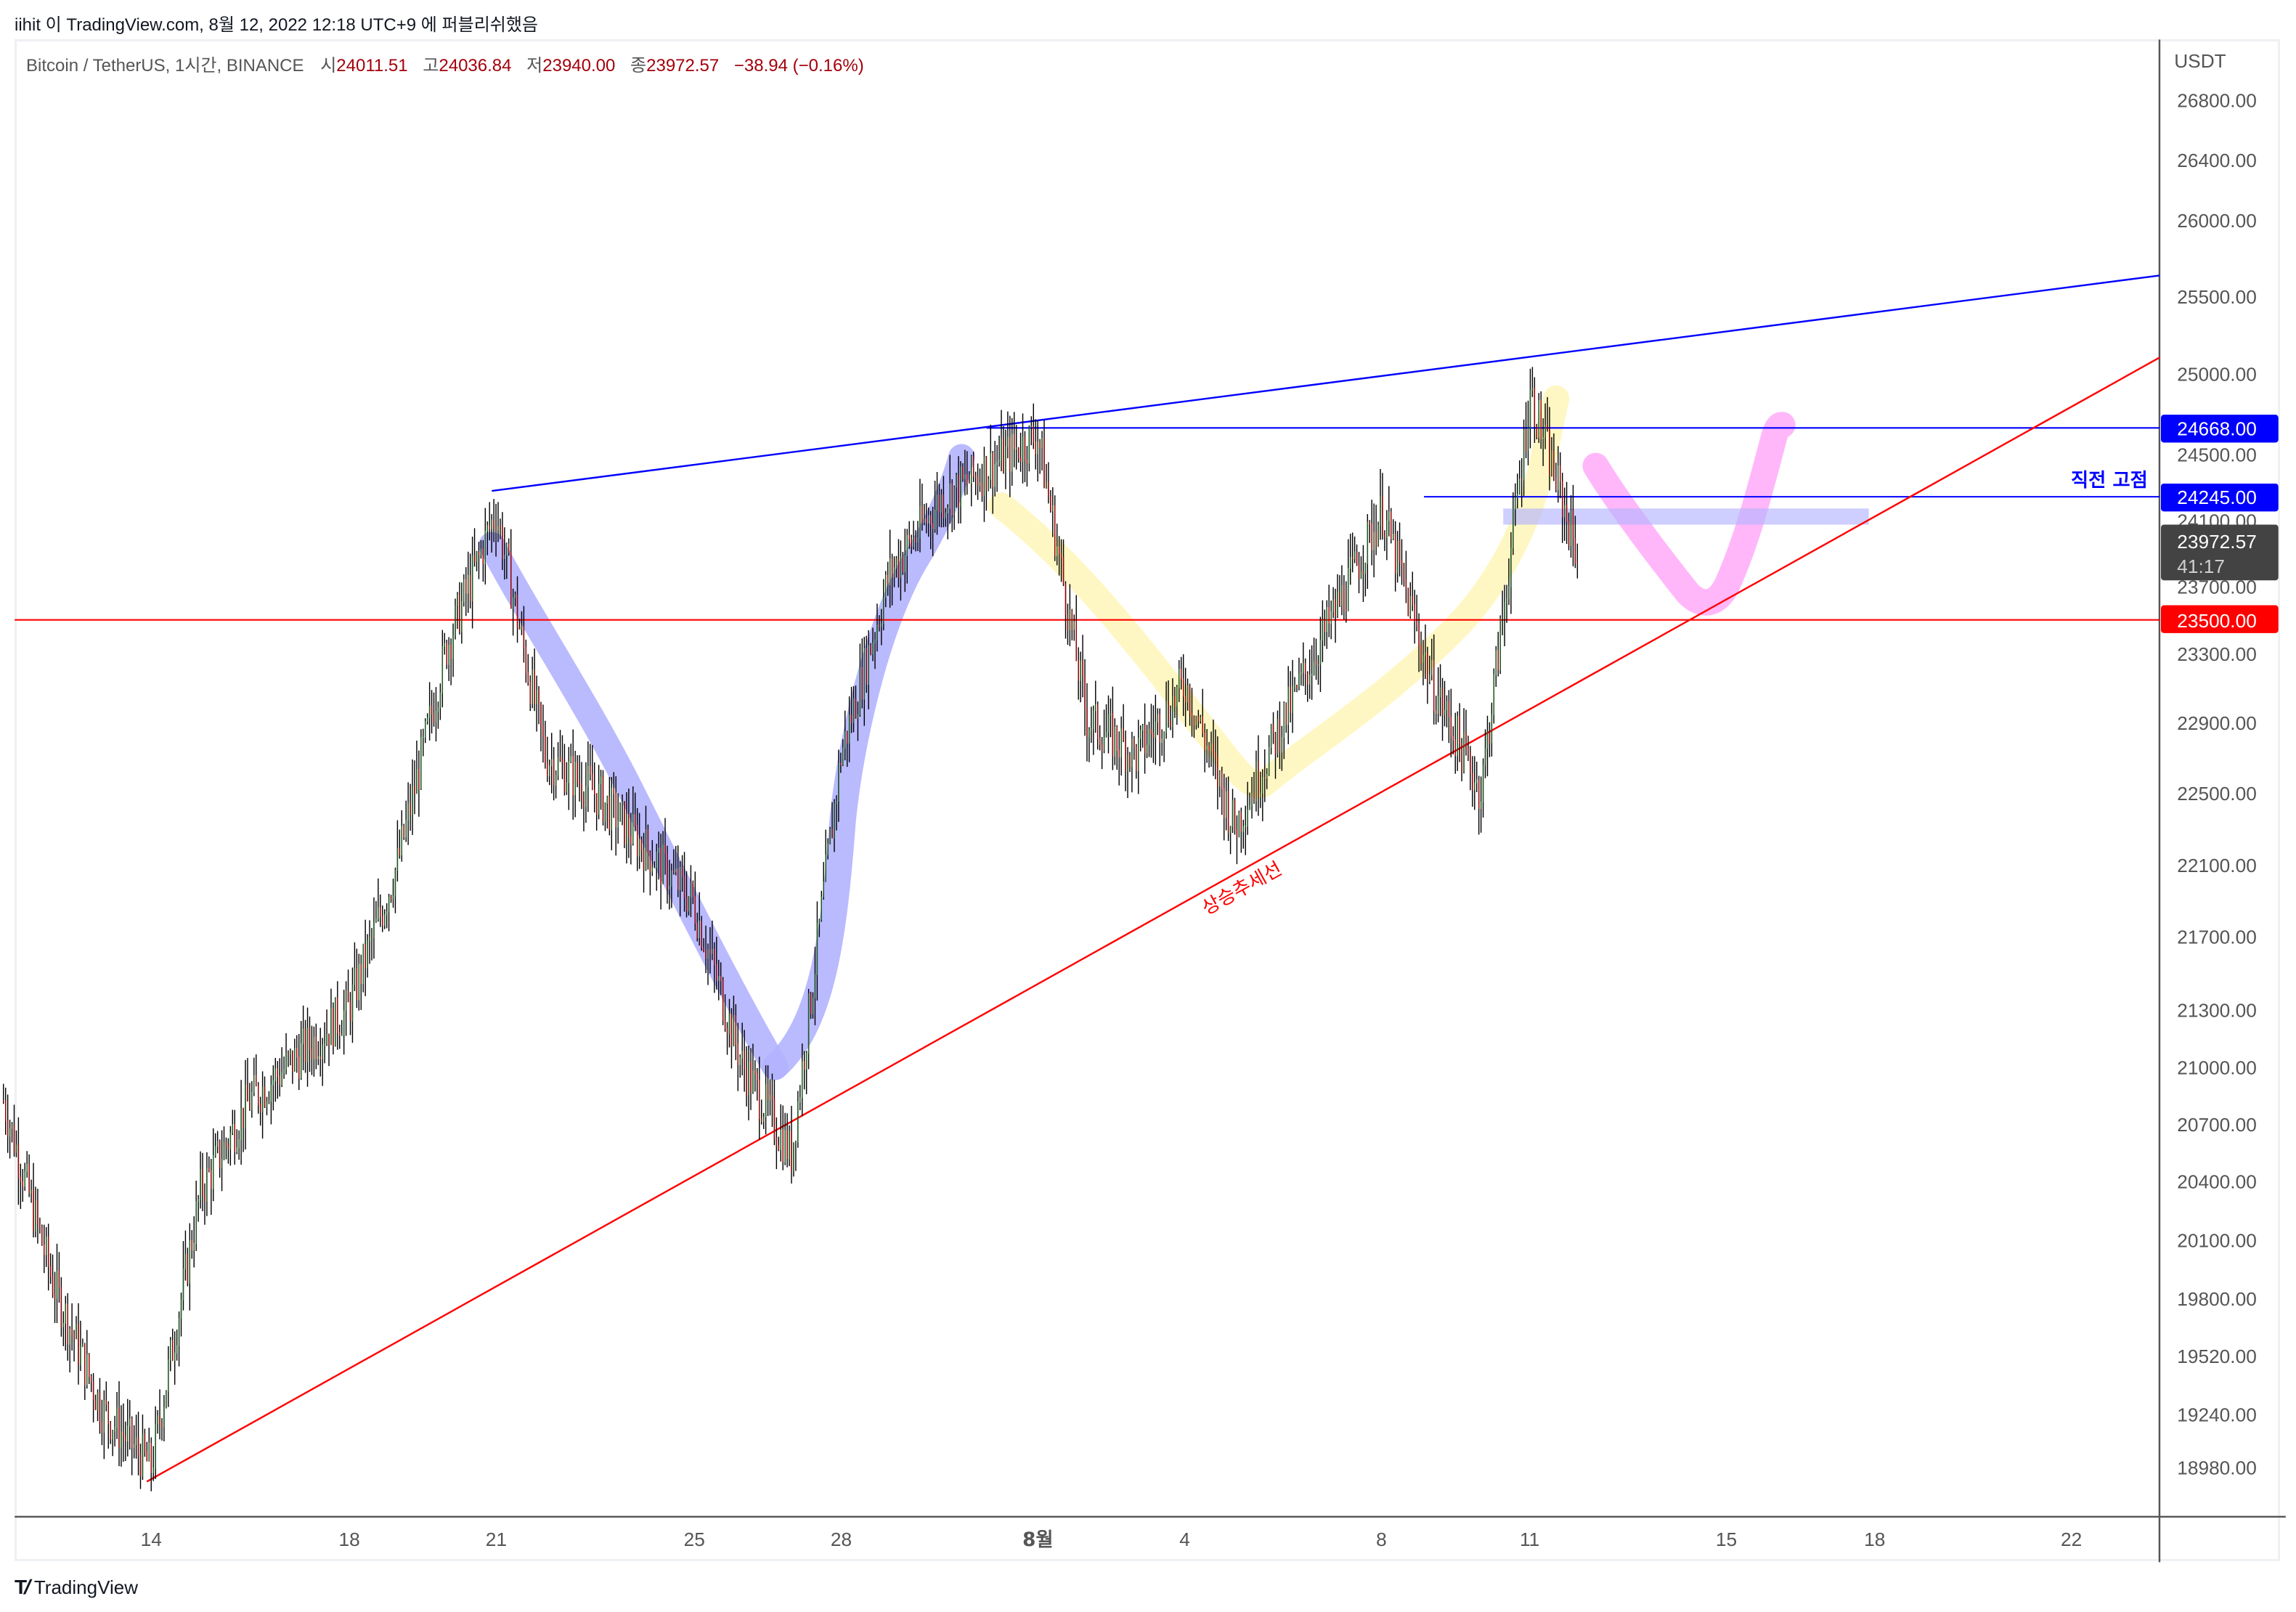  Describe the element at coordinates (2200, 61) in the screenshot. I see `currency-label: USDT` at that location.